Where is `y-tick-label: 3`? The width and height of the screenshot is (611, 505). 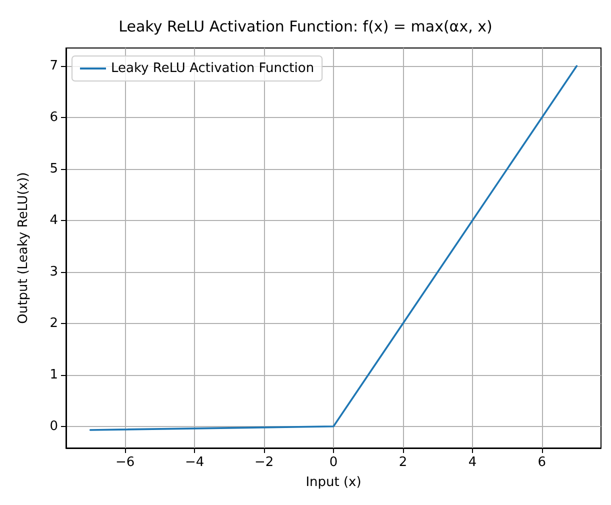 y-tick-label: 3 is located at coordinates (54, 272).